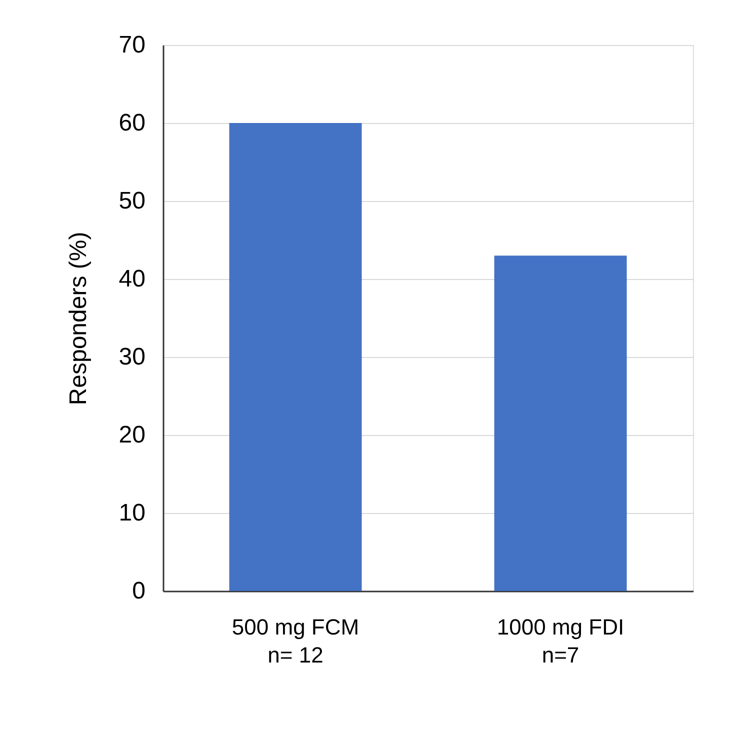 The width and height of the screenshot is (750, 731). Describe the element at coordinates (132, 513) in the screenshot. I see `y-tick-label: 10` at that location.